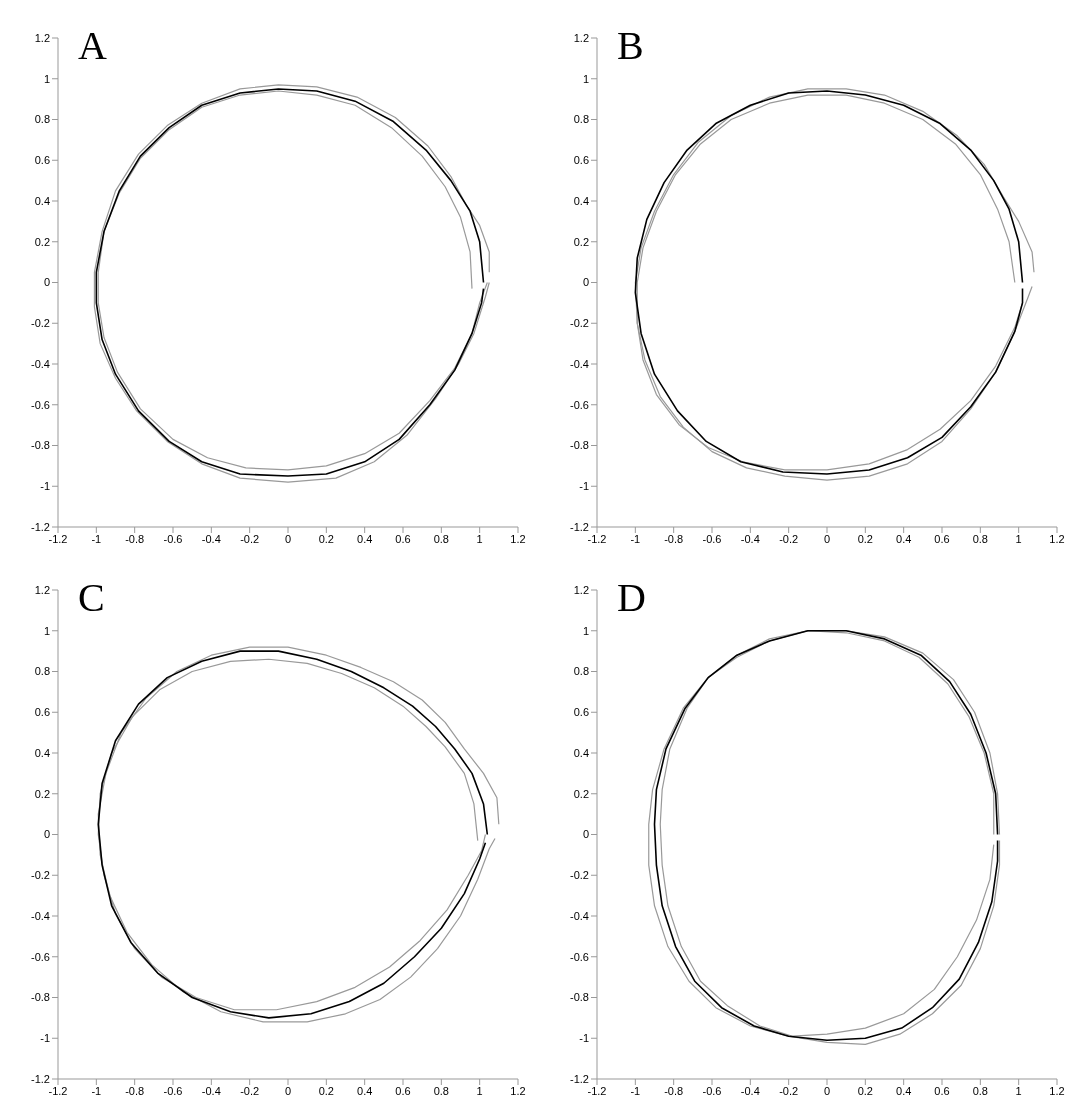 This screenshot has width=1087, height=1113. I want to click on chart-title: A, so click(92, 45).